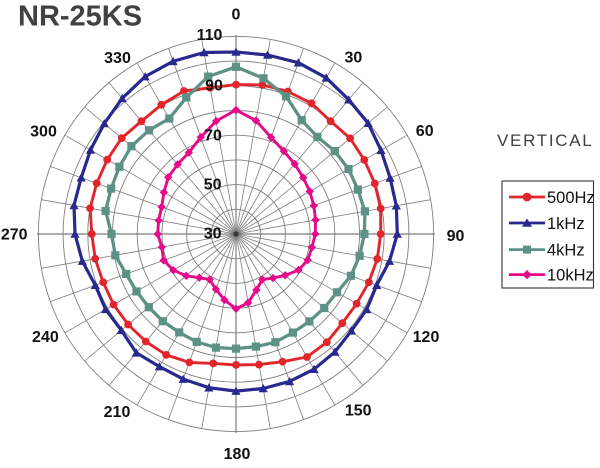  Describe the element at coordinates (358, 411) in the screenshot. I see `svg-text: 150` at that location.